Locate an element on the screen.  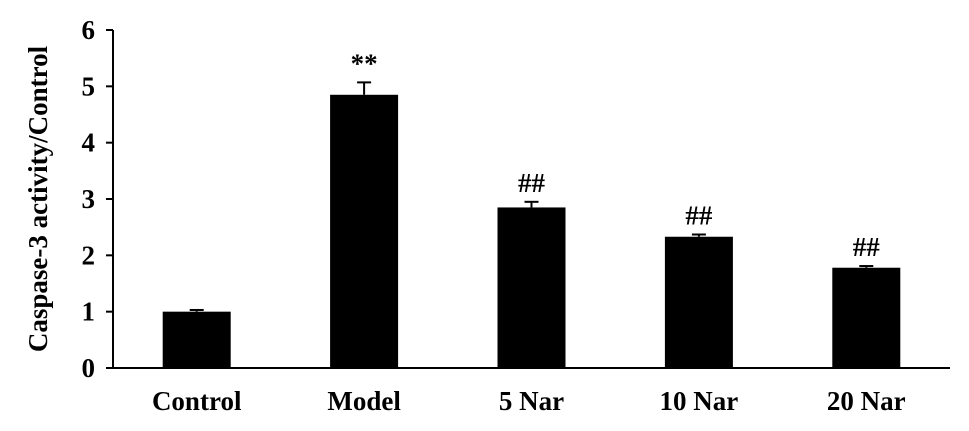
x-category-label: Model is located at coordinates (364, 401).